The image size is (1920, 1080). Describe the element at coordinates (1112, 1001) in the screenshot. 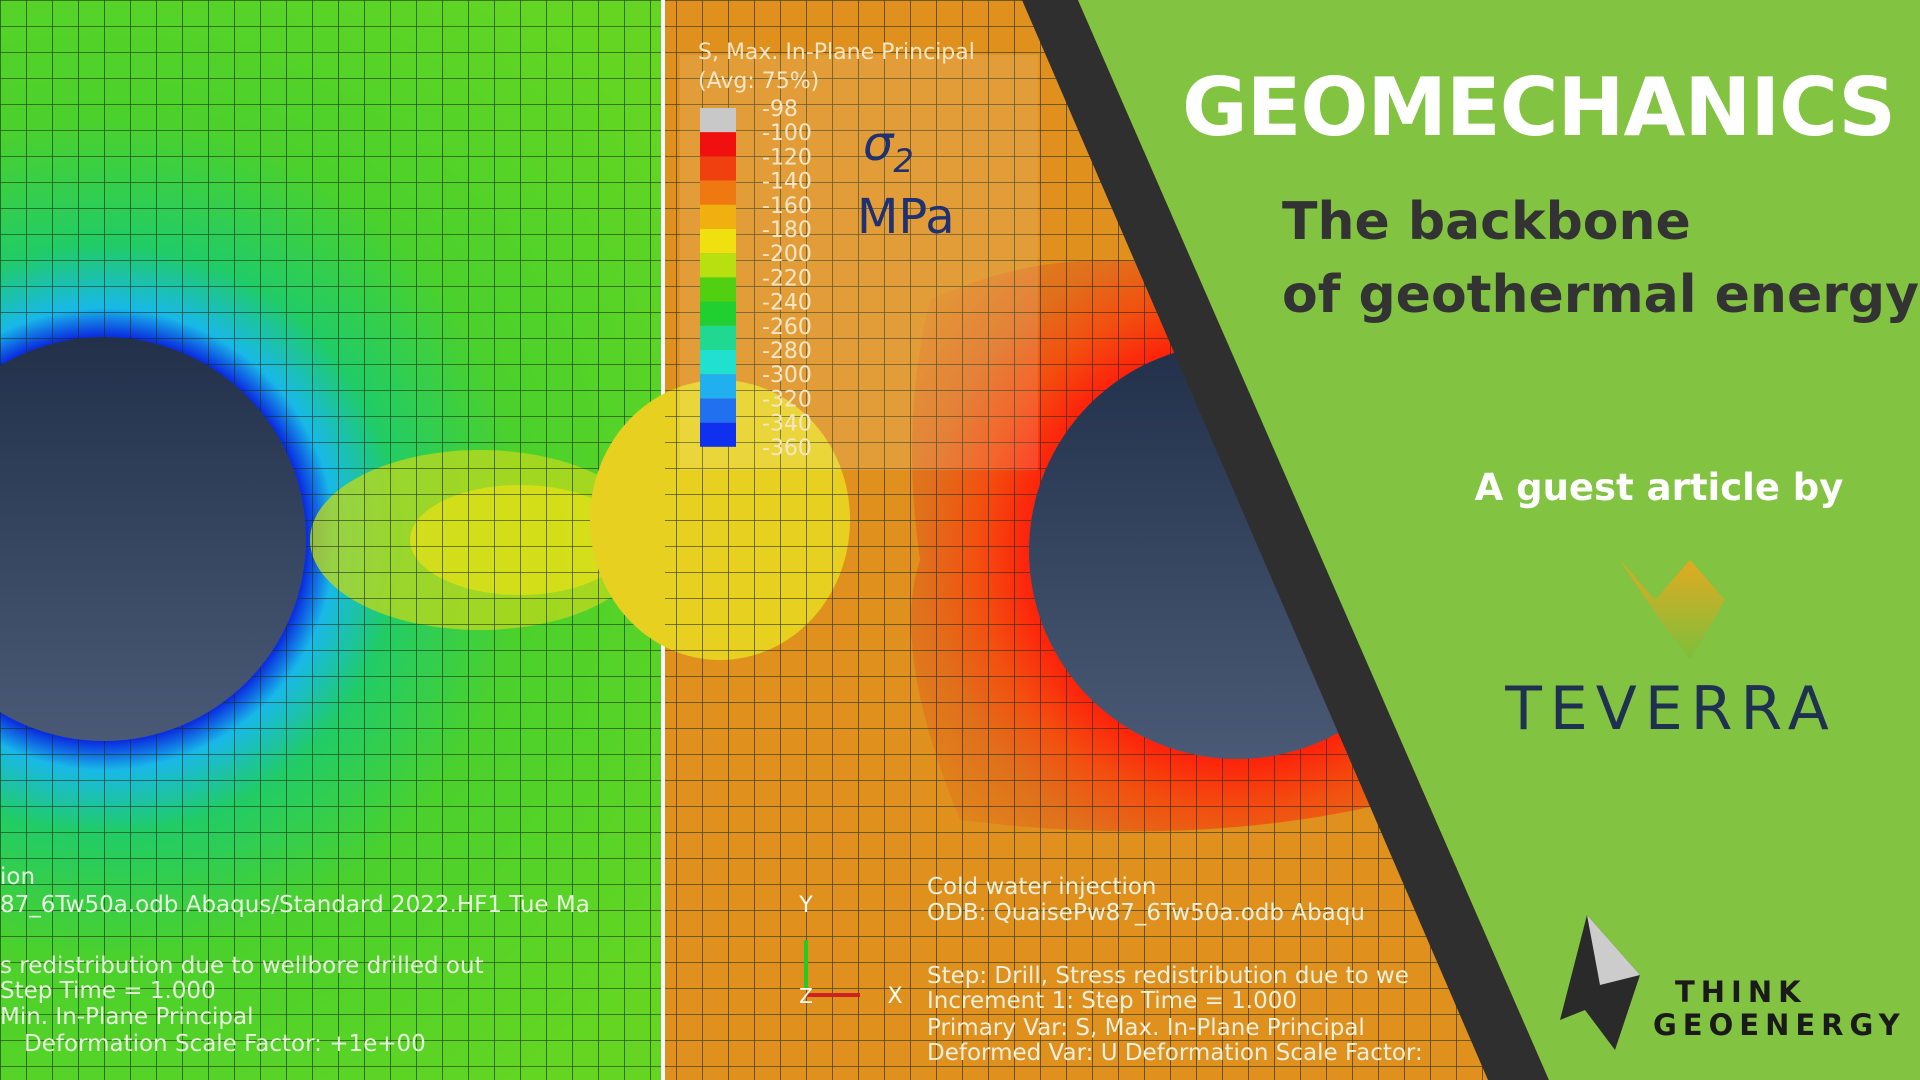

I see `caption: Increment 1: Step Time = 1.000` at that location.